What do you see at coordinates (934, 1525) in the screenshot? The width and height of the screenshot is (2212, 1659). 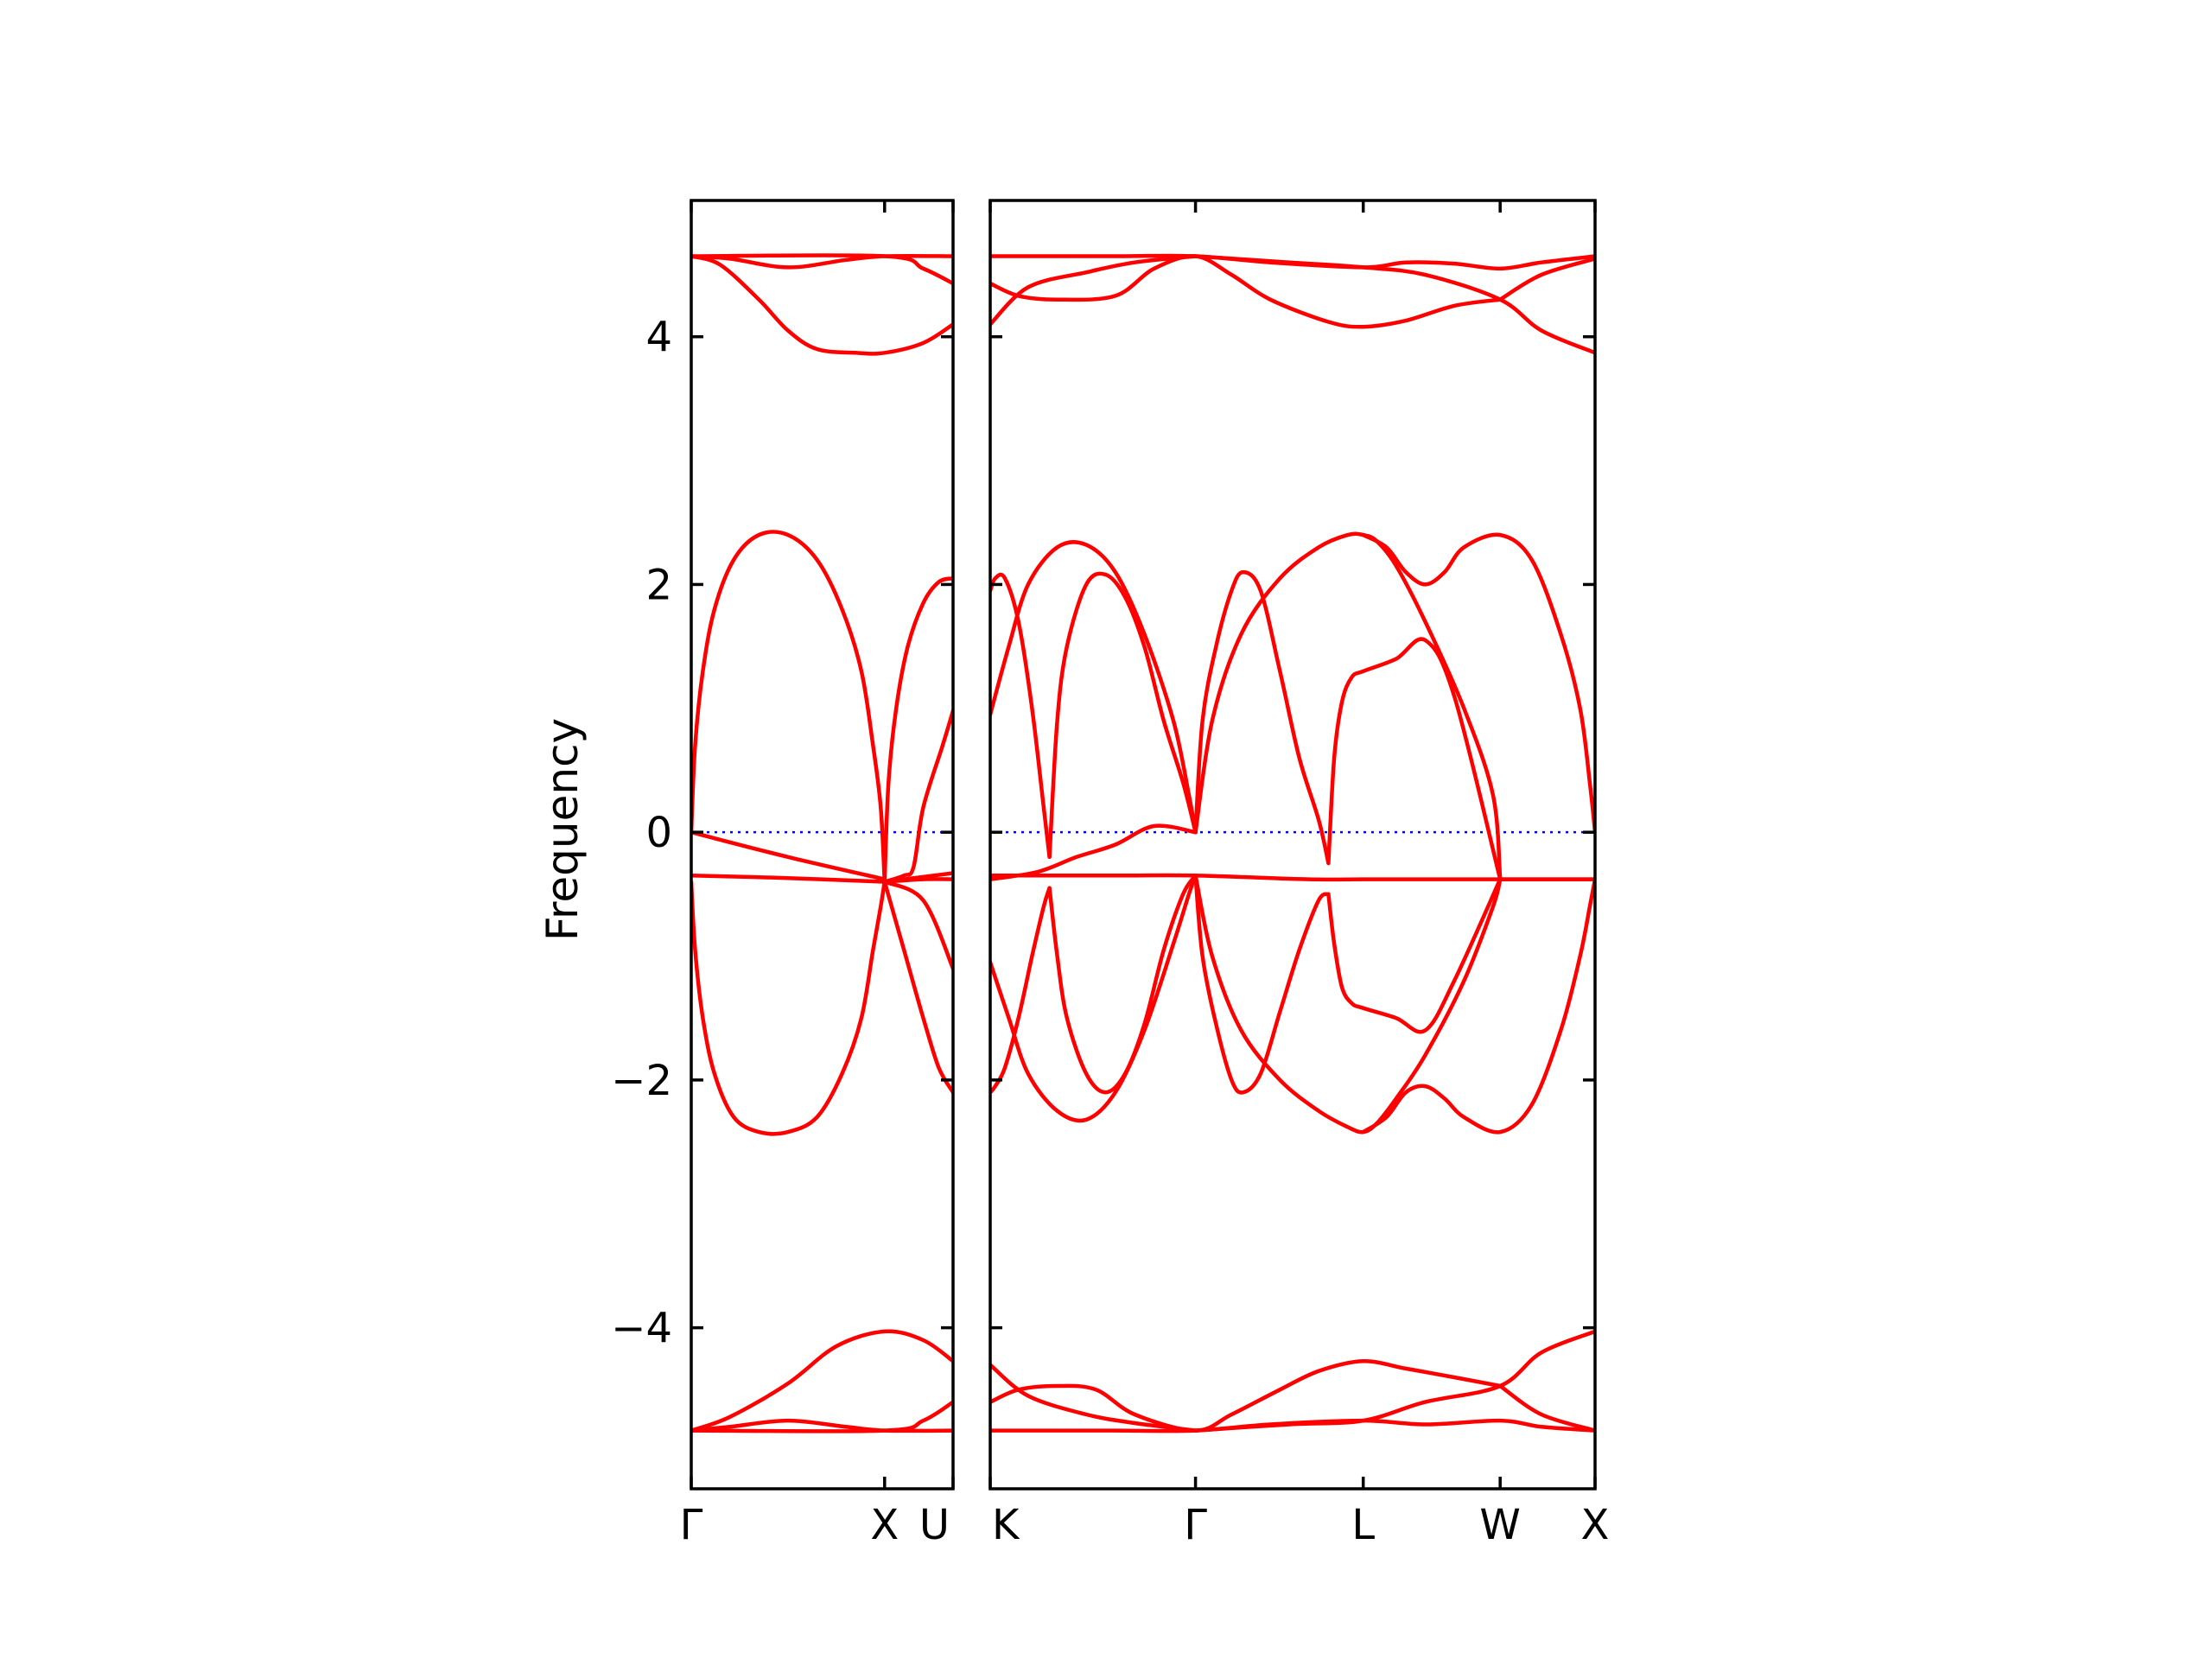 I see `x-tick-label: U` at bounding box center [934, 1525].